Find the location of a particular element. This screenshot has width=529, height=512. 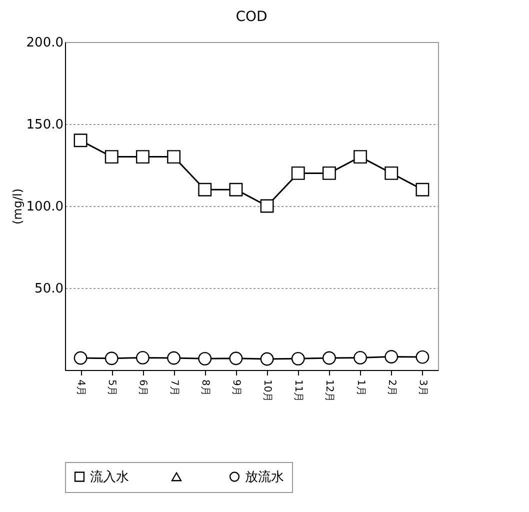

x-tick-label: 8月 is located at coordinates (204, 388).